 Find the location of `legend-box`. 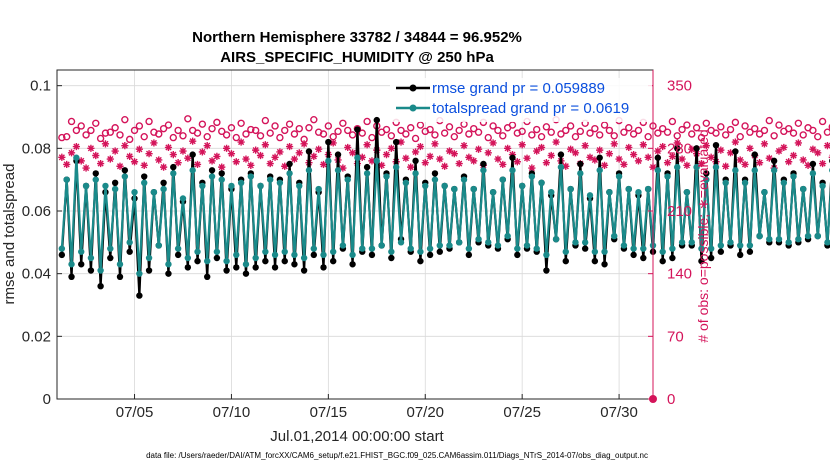

legend-box is located at coordinates (521, 100).